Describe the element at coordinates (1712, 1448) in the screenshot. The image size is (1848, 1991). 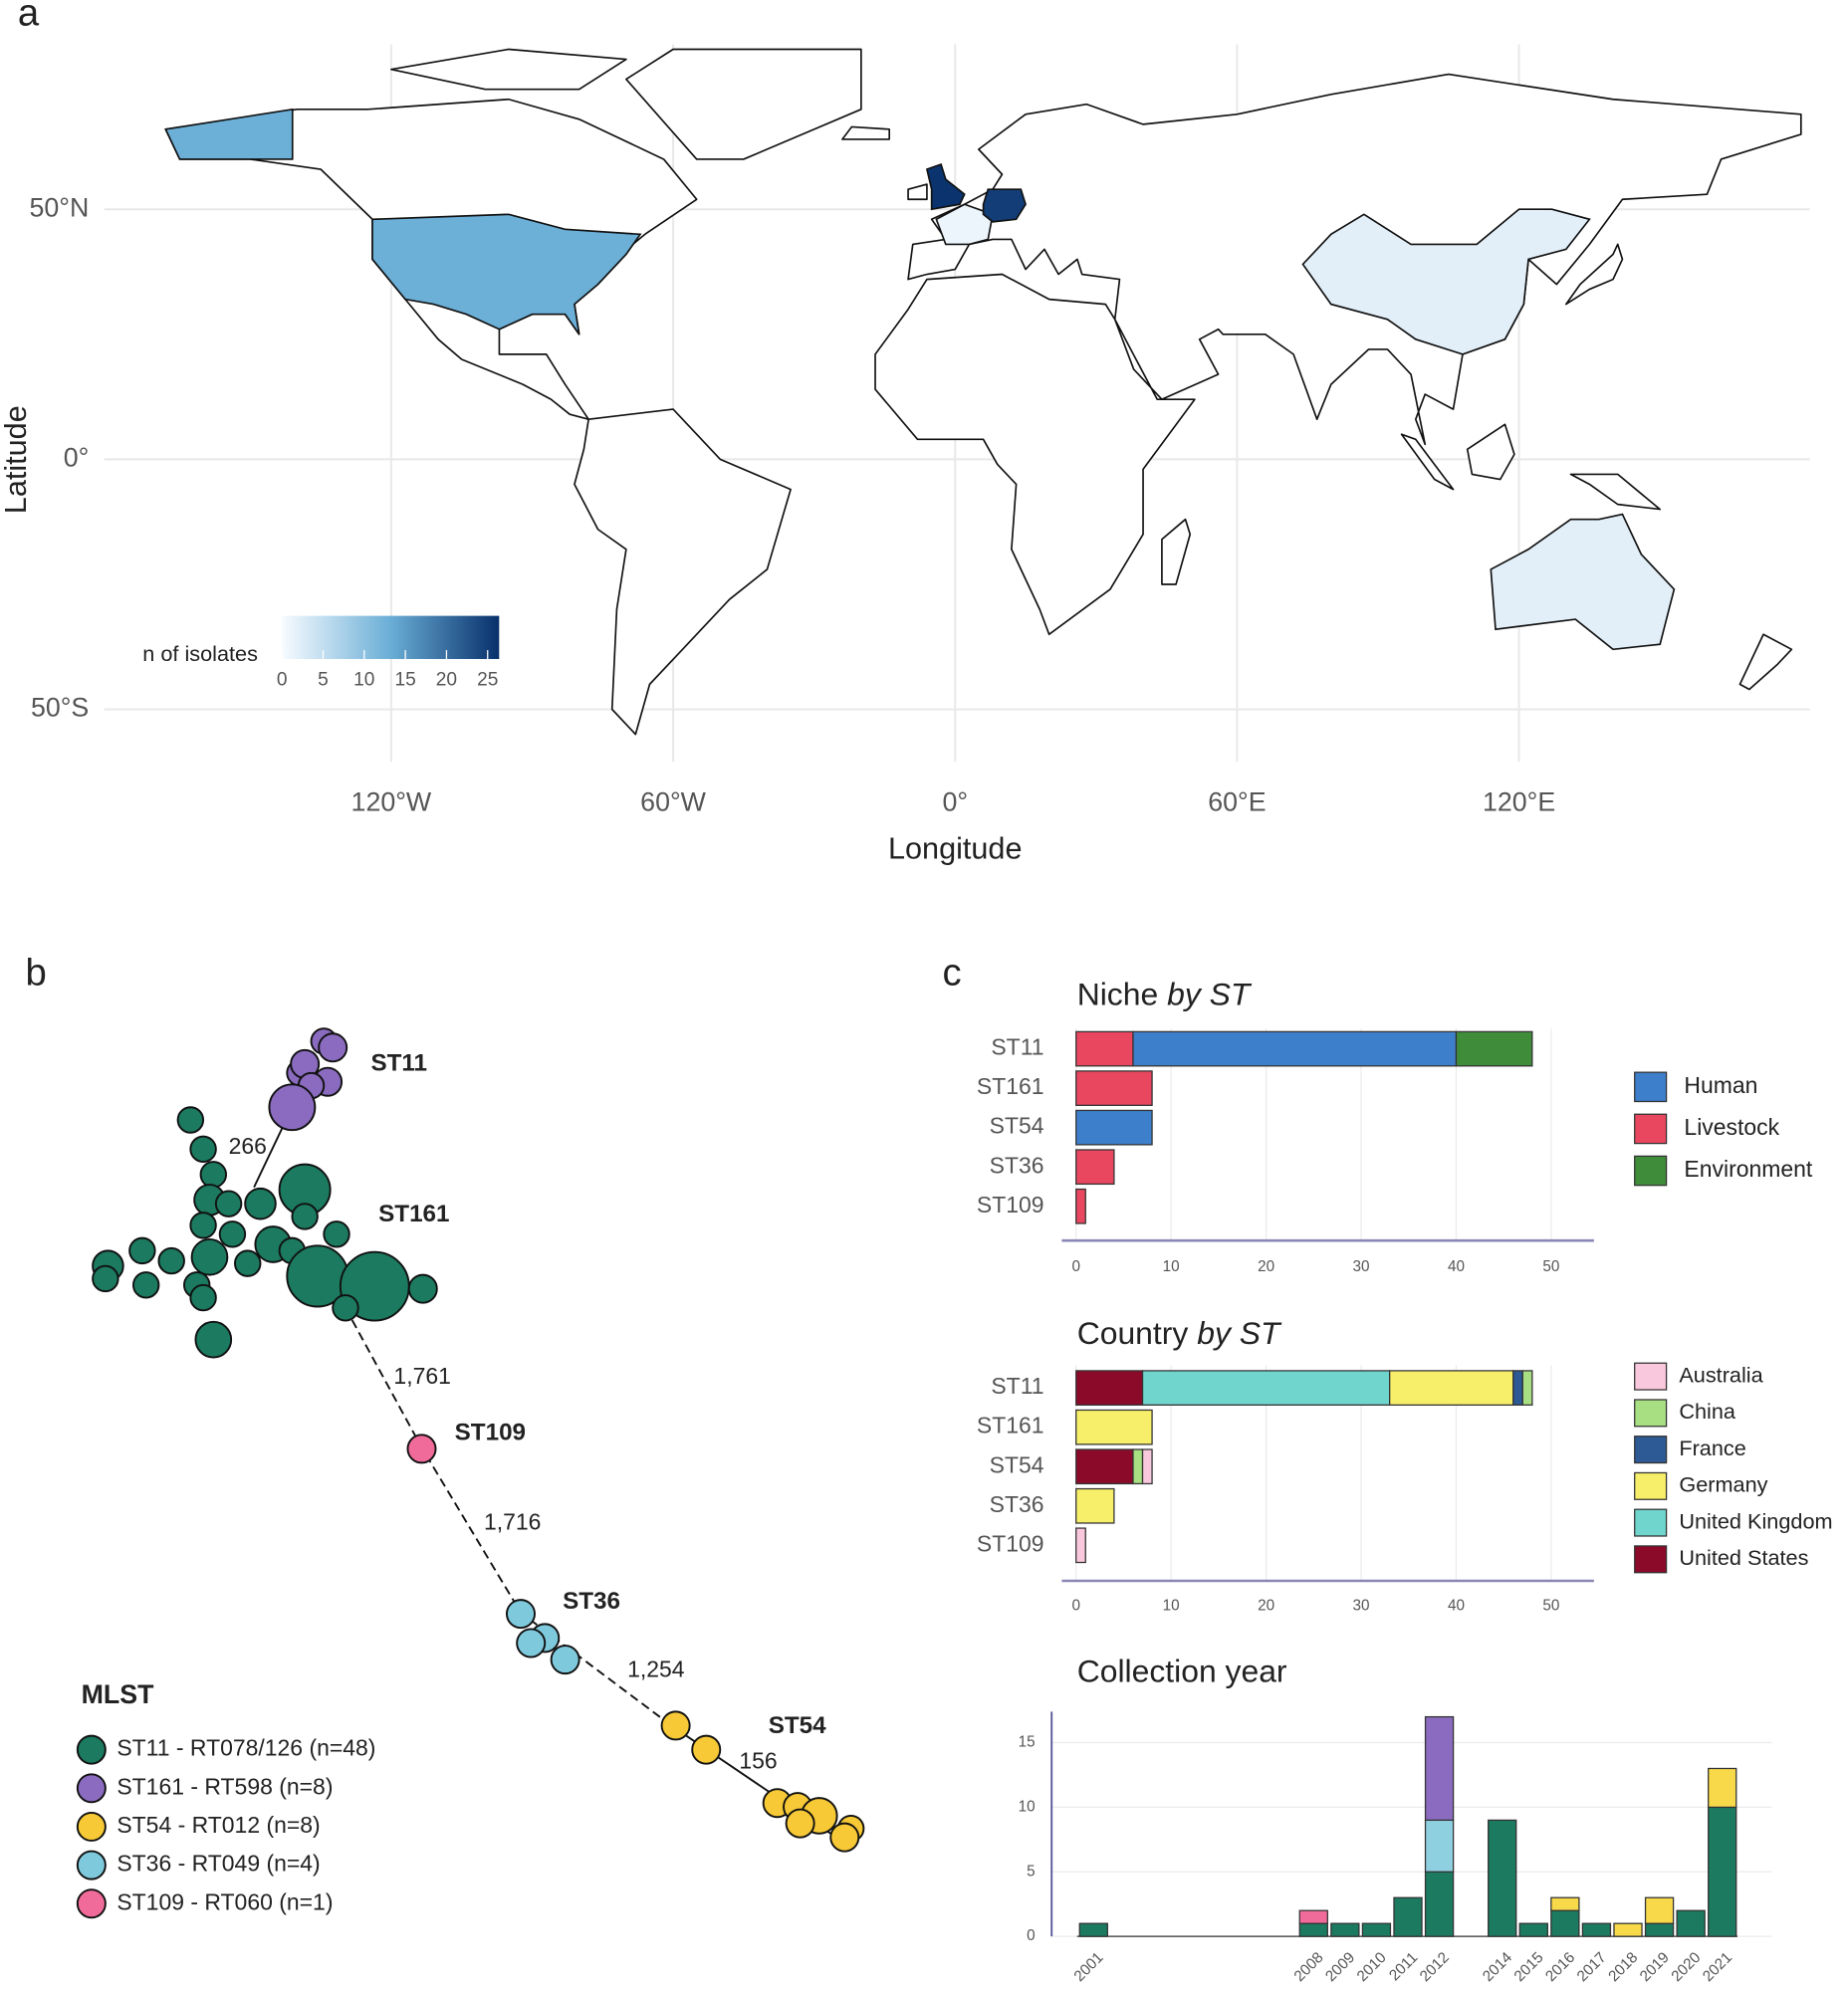
I see `legend-label: France` at that location.